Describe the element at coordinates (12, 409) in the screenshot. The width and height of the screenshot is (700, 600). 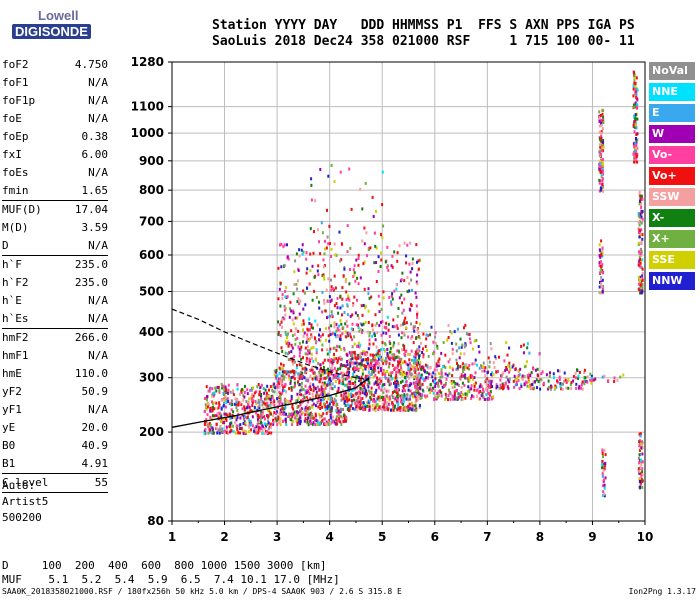
I see `param-name: yF1` at that location.